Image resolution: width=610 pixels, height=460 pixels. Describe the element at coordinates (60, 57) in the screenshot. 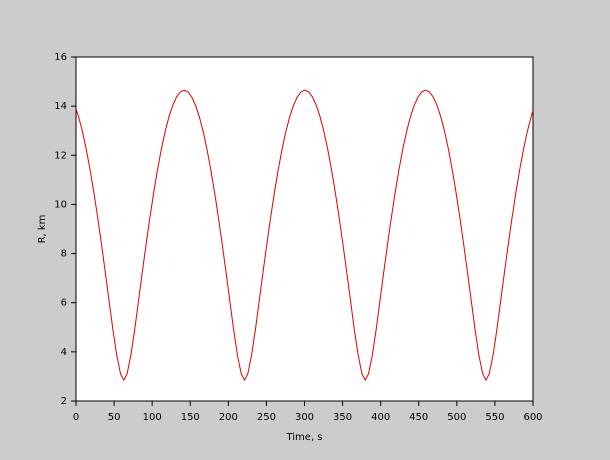

I see `y-tick-label: 16` at that location.